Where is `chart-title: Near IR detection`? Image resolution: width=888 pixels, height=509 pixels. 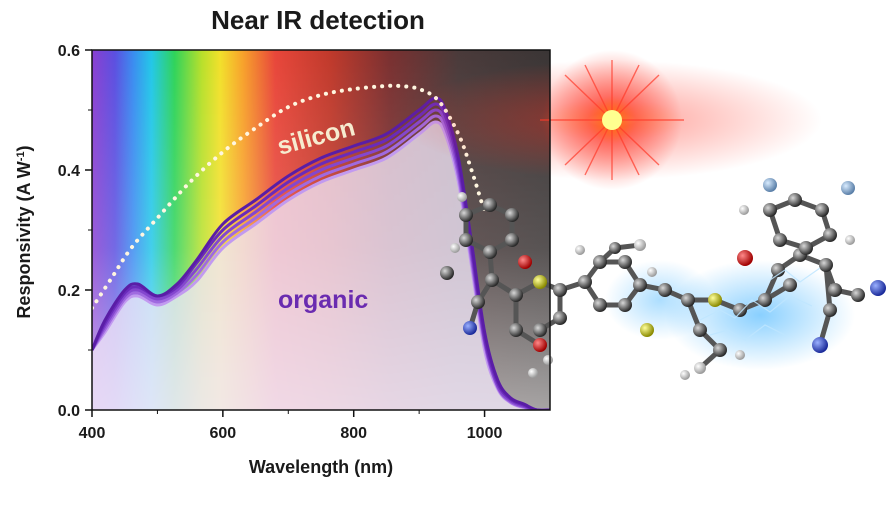 chart-title: Near IR detection is located at coordinates (318, 20).